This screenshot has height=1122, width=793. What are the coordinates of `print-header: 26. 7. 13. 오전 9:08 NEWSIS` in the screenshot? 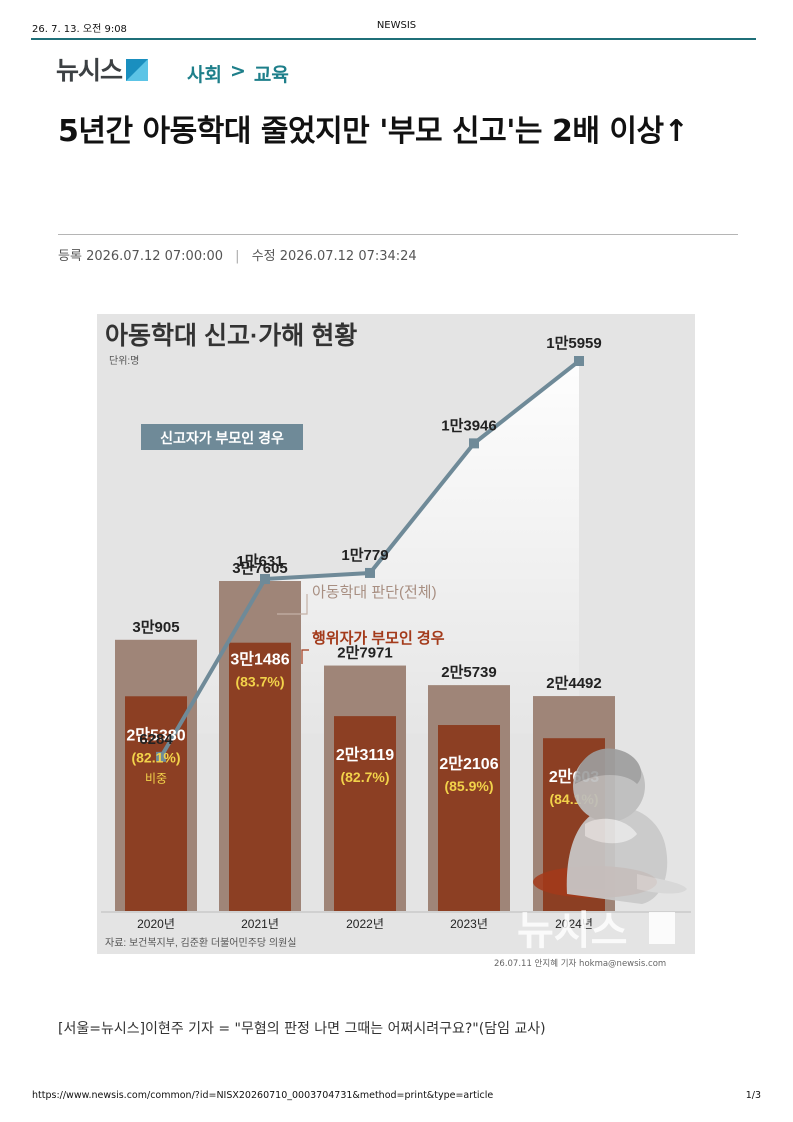 It's located at (396, 20).